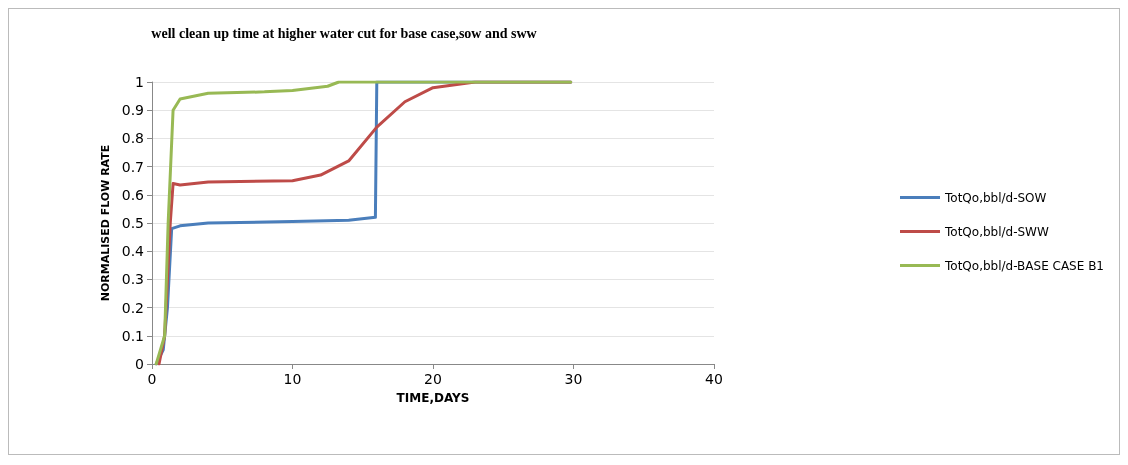  I want to click on x-tick-label: 20, so click(433, 379).